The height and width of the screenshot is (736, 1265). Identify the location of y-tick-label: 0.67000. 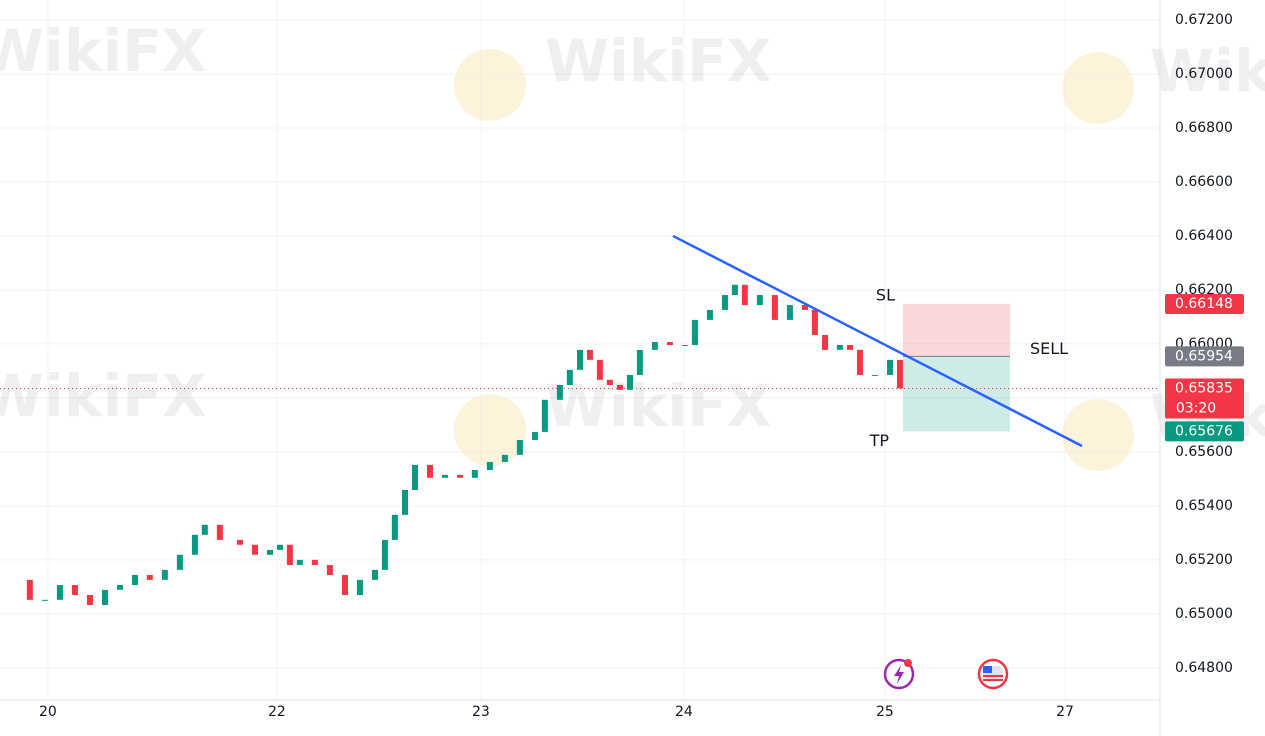
(1204, 74).